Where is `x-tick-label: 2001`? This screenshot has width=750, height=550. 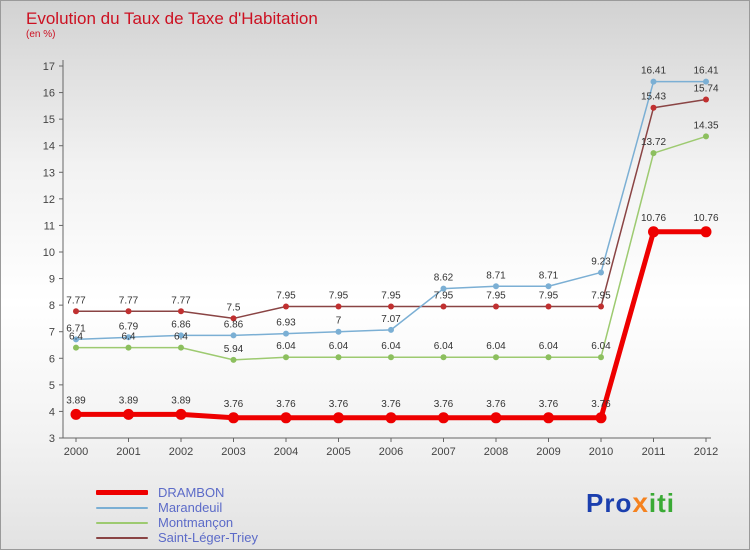 x-tick-label: 2001 is located at coordinates (128, 452).